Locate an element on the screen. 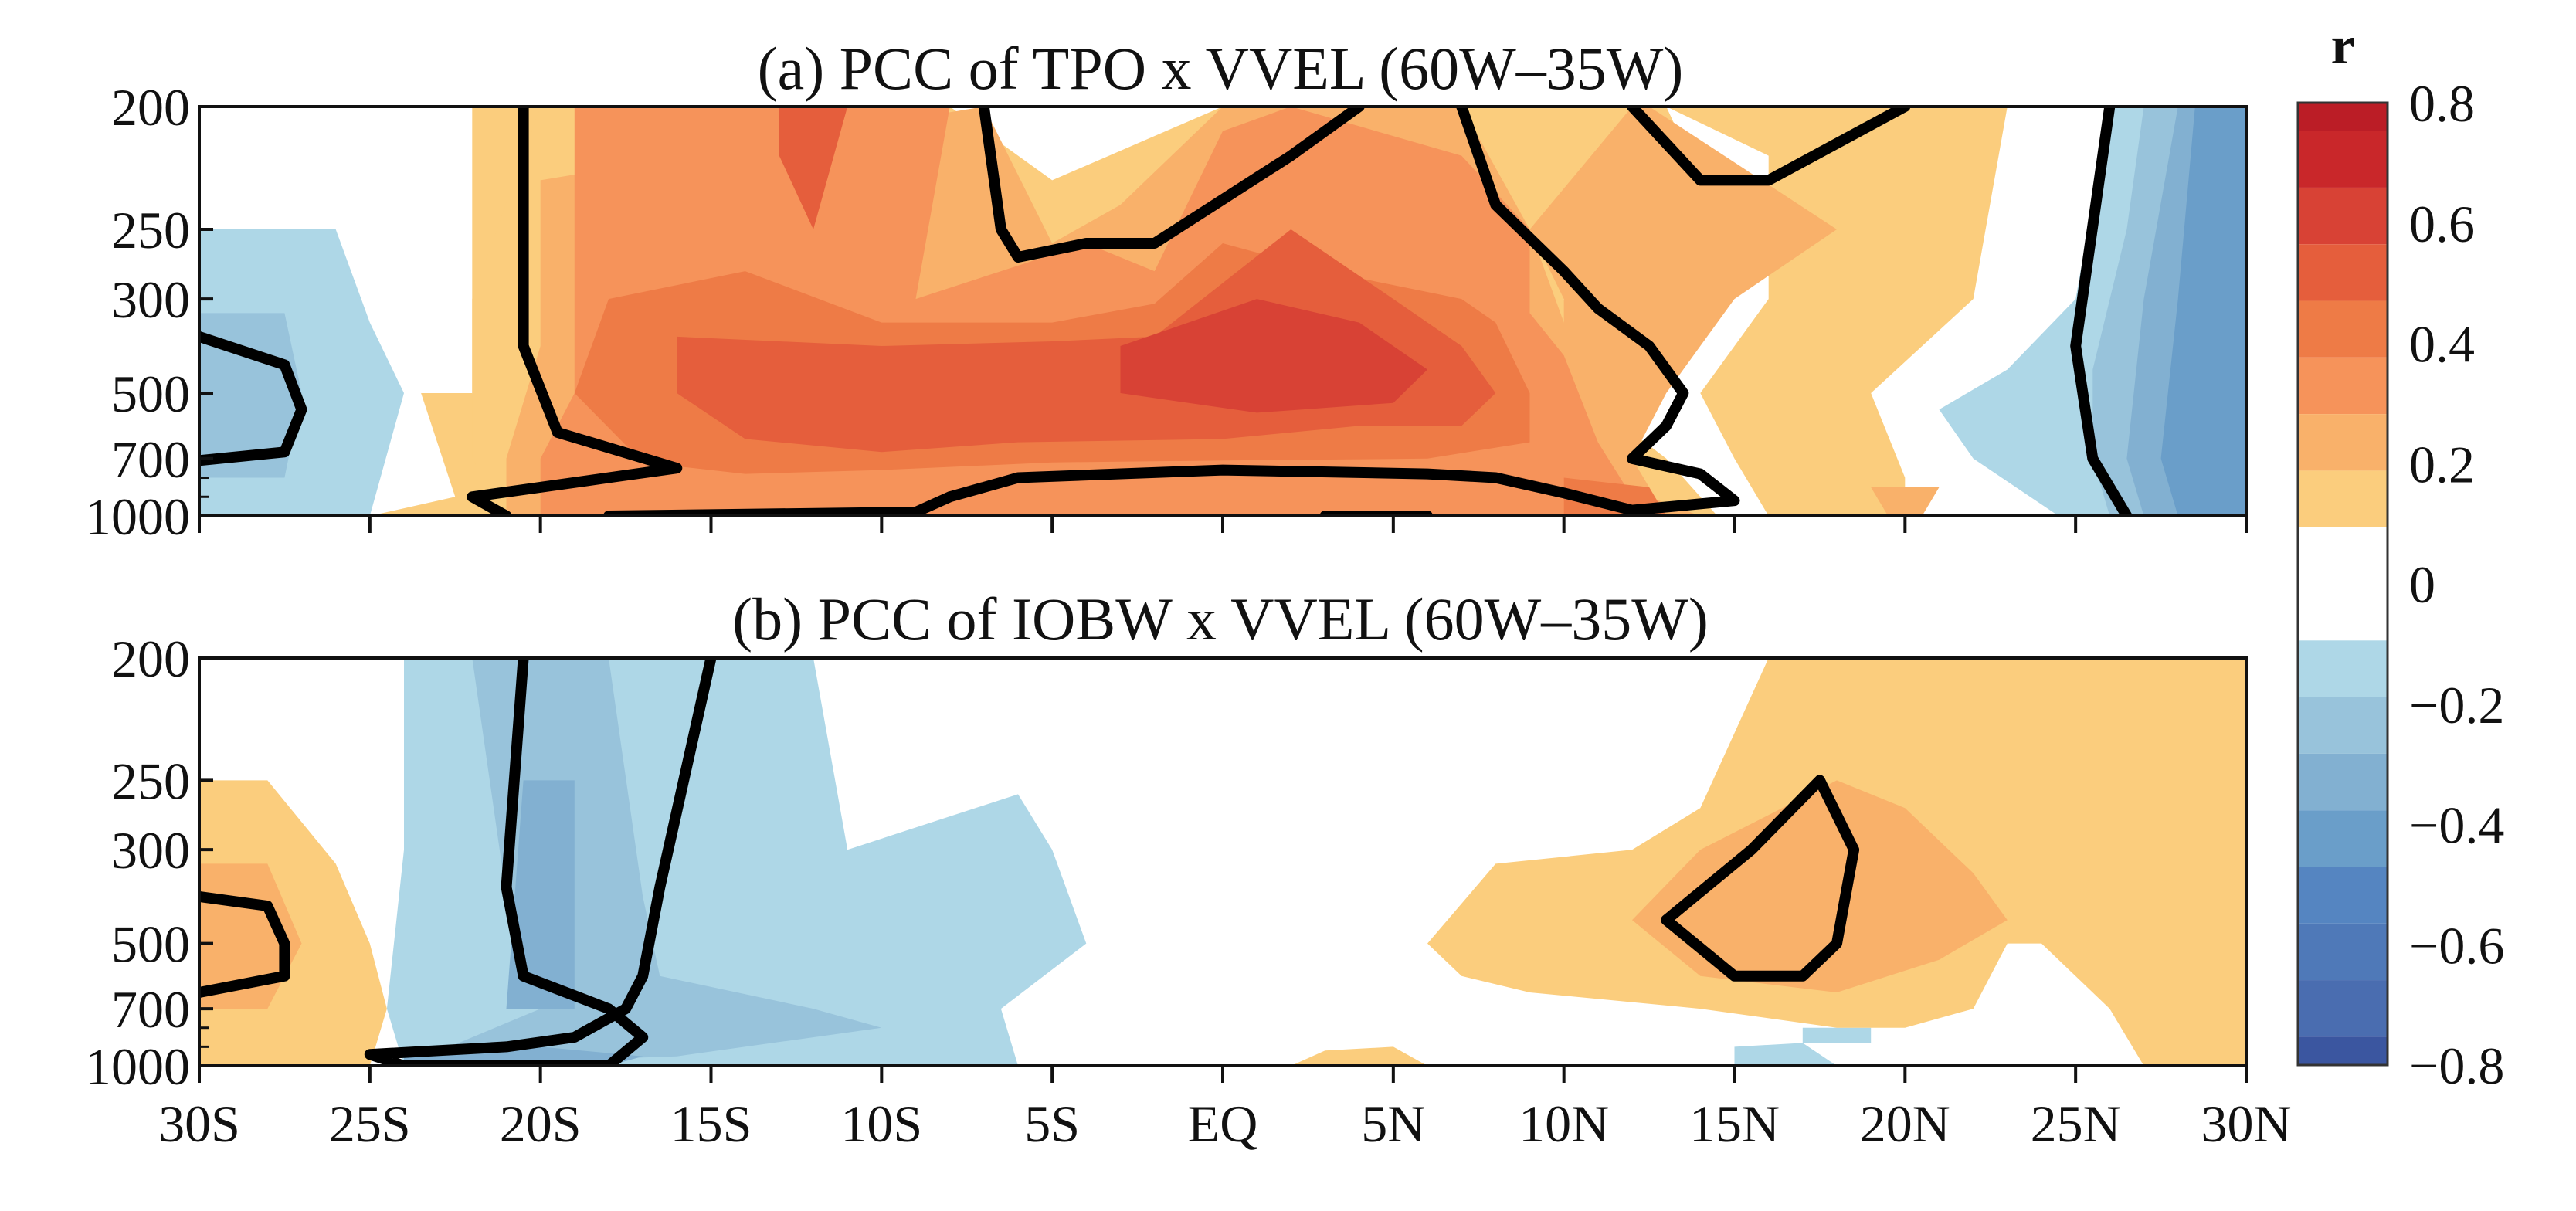 Image resolution: width=2576 pixels, height=1211 pixels. panel-b-xtick-label-6: EQ is located at coordinates (1223, 1123).